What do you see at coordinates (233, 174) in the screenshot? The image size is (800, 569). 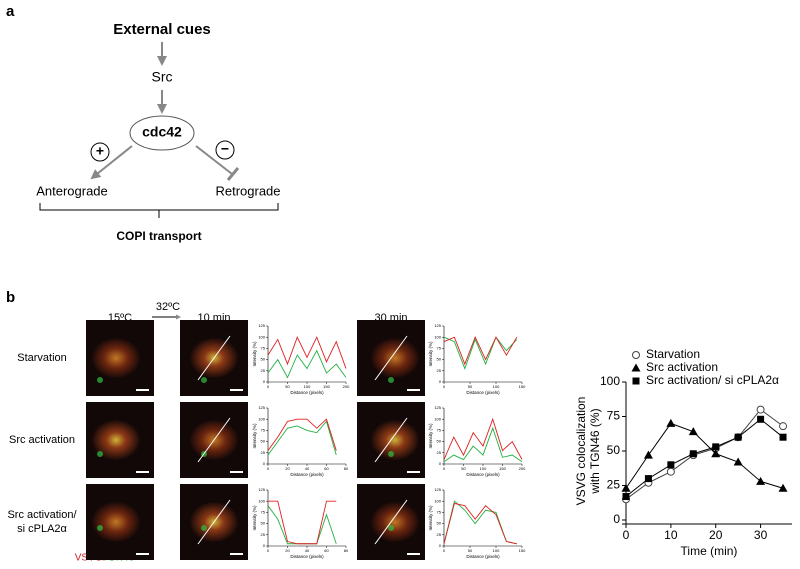 I see `inhibit-bar` at bounding box center [233, 174].